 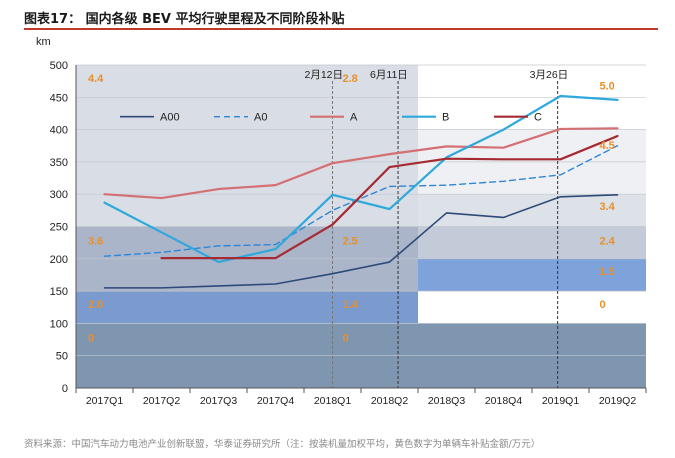 I want to click on subsidy-label: 5.0, so click(x=607, y=87).